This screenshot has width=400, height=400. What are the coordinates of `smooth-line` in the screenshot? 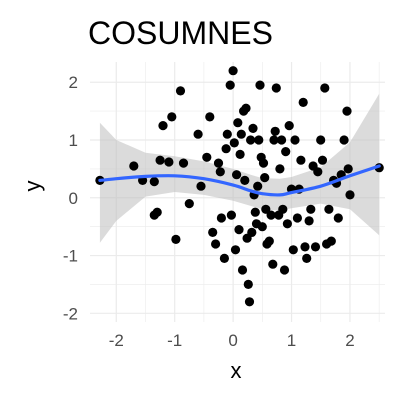 It's located at (239, 180).